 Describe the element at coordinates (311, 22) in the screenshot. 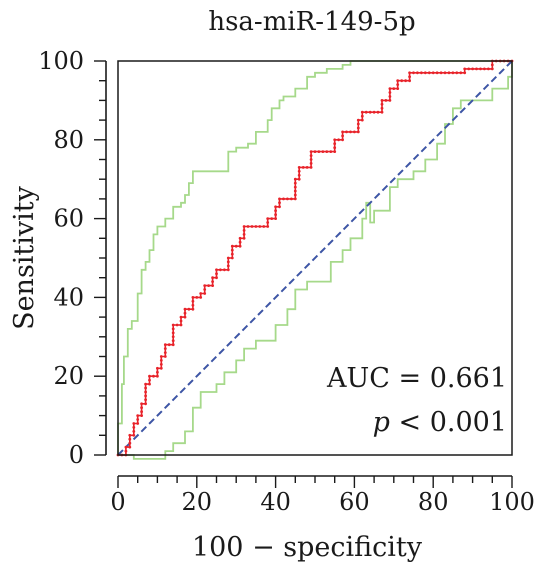

I see `chart-title: hsa-miR-149-5p` at that location.